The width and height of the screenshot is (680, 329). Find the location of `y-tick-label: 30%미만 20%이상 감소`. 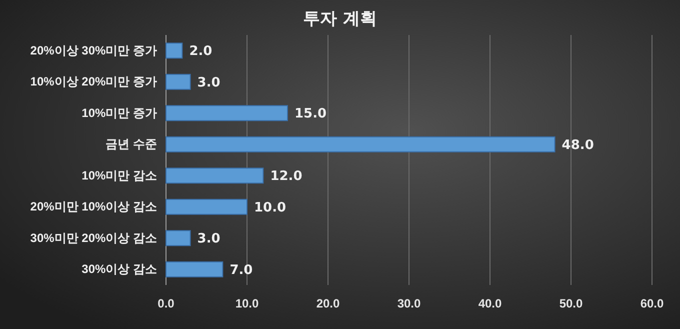

y-tick-label: 30%미만 20%이상 감소 is located at coordinates (93, 237).